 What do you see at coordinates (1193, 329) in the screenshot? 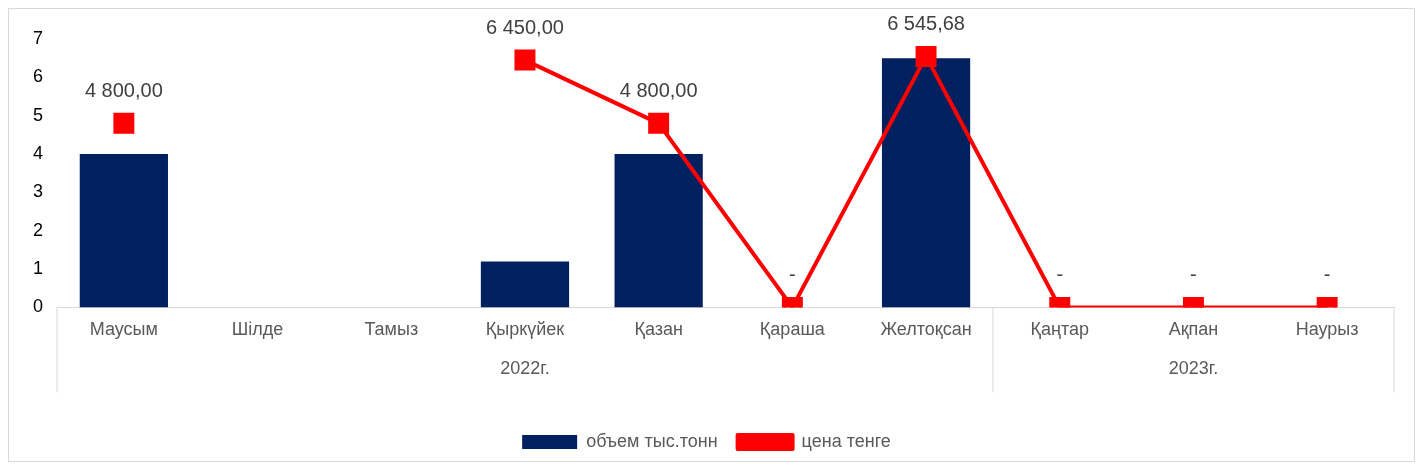
I see `x-tick-label: Ақпан` at bounding box center [1193, 329].